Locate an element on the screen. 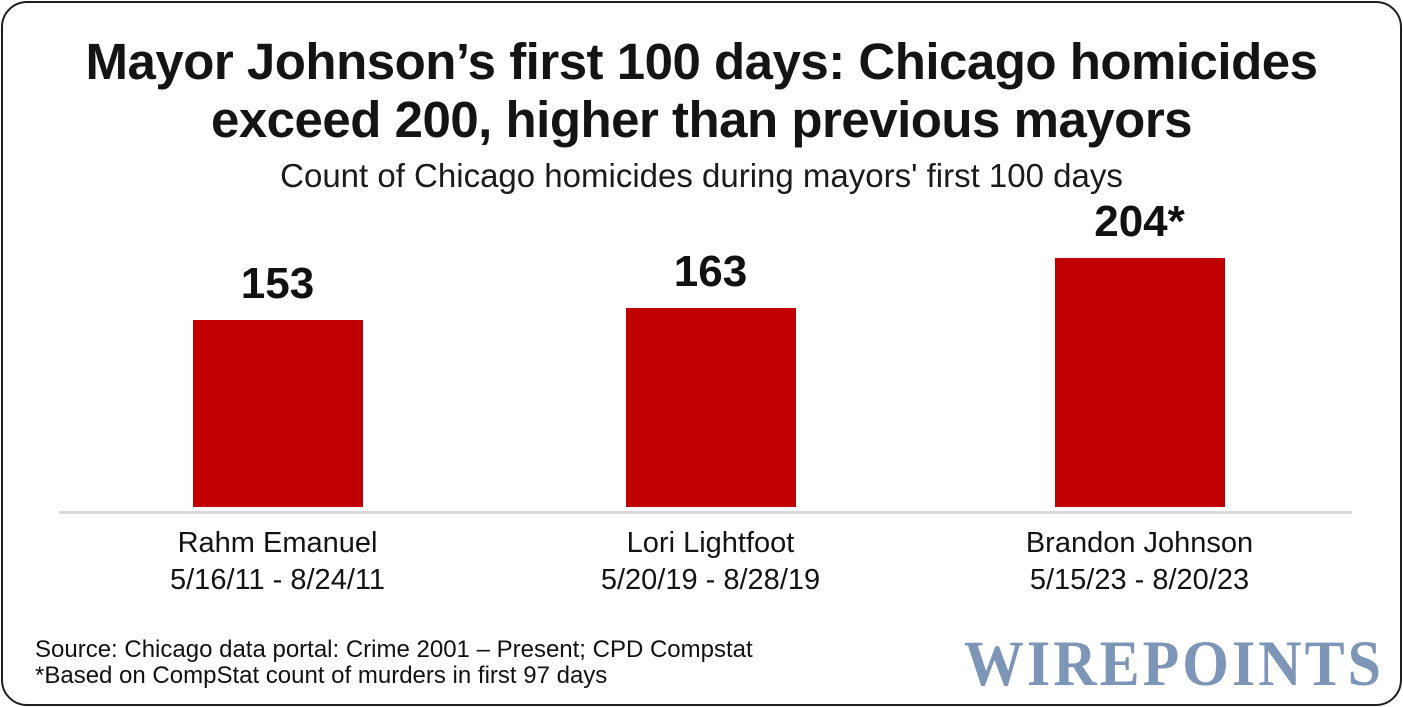 The height and width of the screenshot is (707, 1403). category-label-lori-lightfoot: Lori Lightfoot 5/20/19 - 8/28/19 is located at coordinates (710, 562).